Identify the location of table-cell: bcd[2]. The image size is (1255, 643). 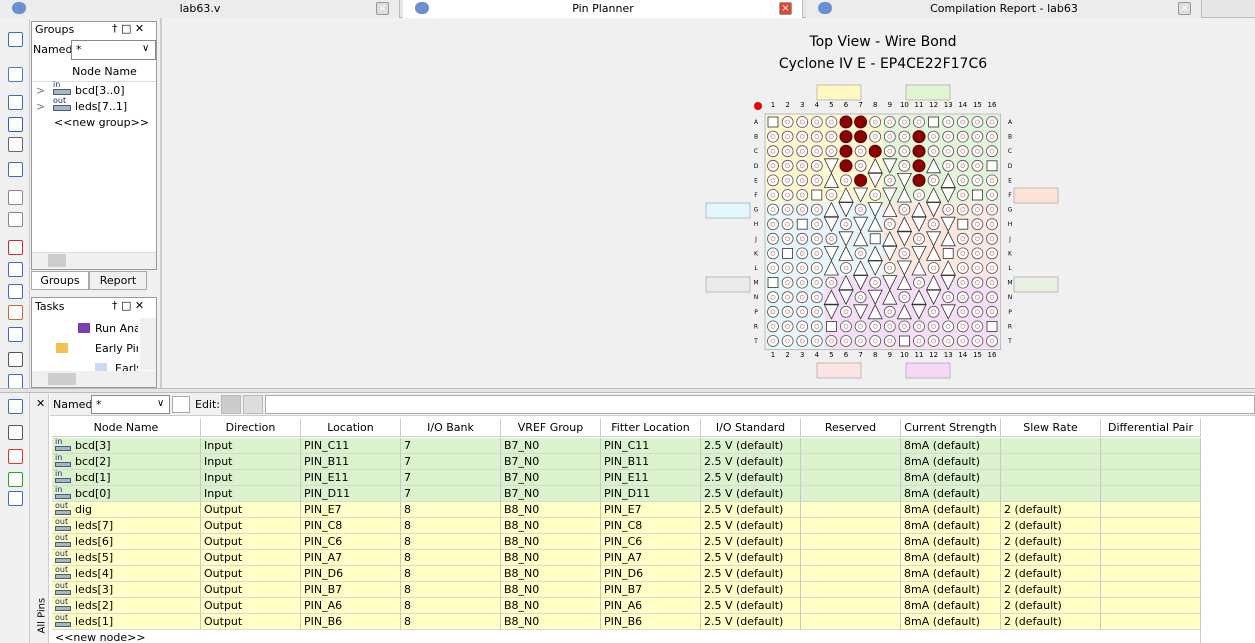
(126, 462).